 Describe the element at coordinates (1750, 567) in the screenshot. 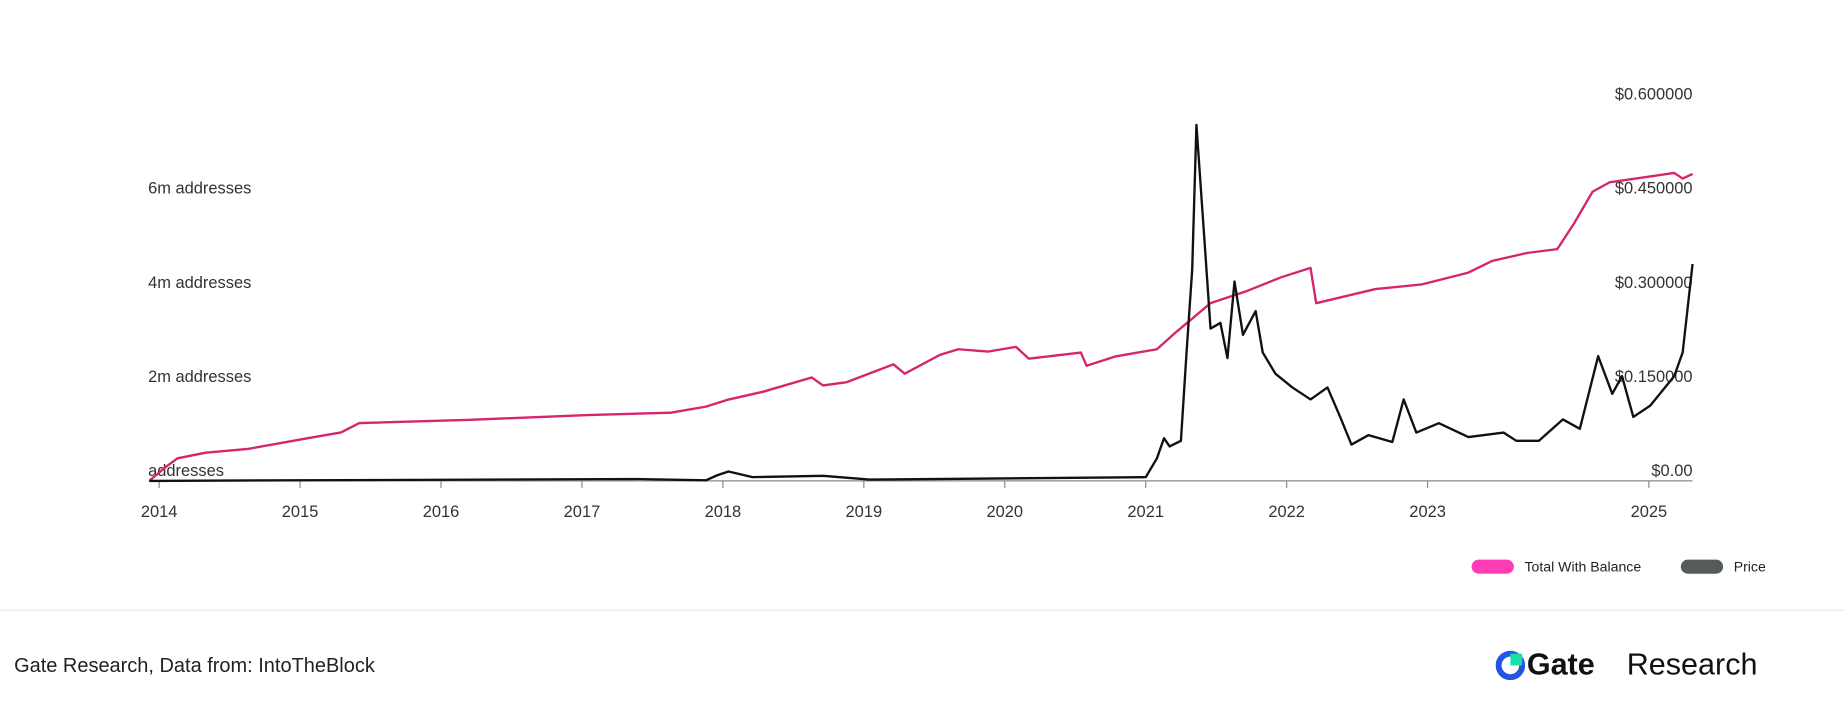

I see `legend-label: Price` at that location.